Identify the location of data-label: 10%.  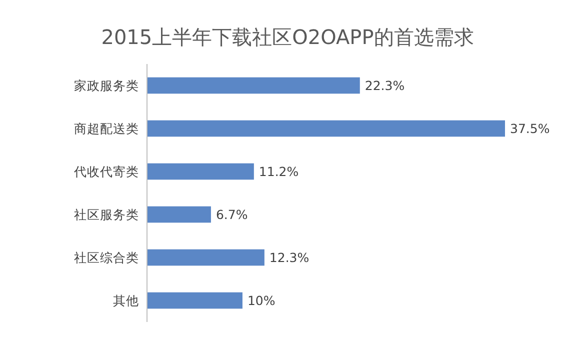
(261, 300).